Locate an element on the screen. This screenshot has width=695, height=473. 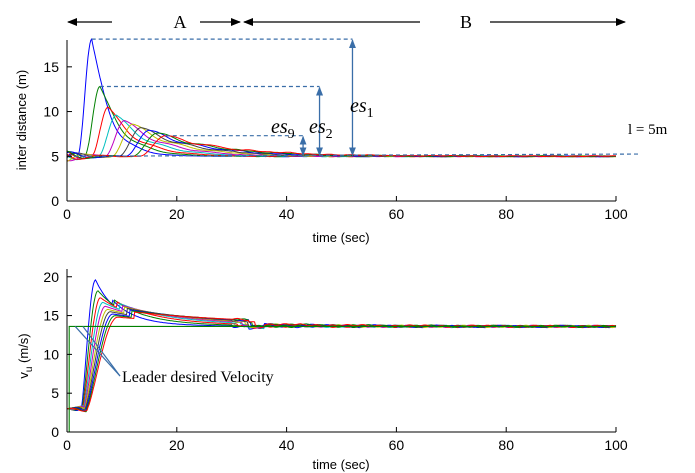
distance-y-tick-label: 15 is located at coordinates (51, 67).